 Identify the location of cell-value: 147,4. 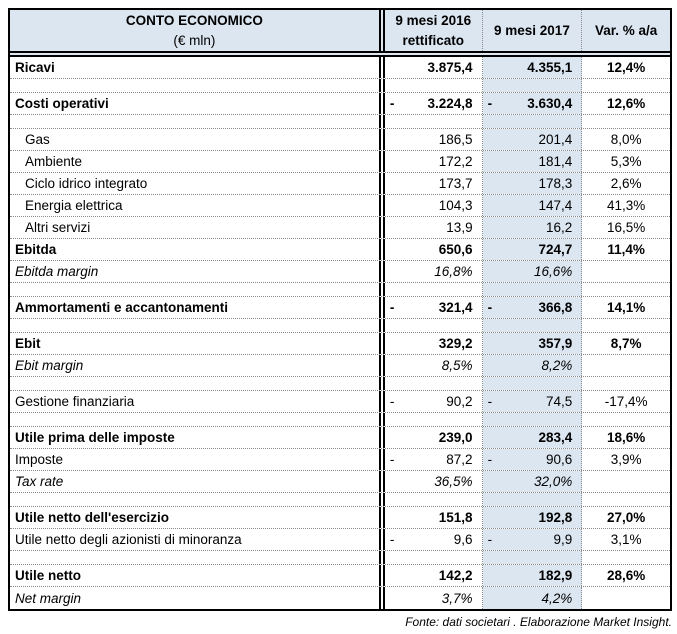
(555, 205).